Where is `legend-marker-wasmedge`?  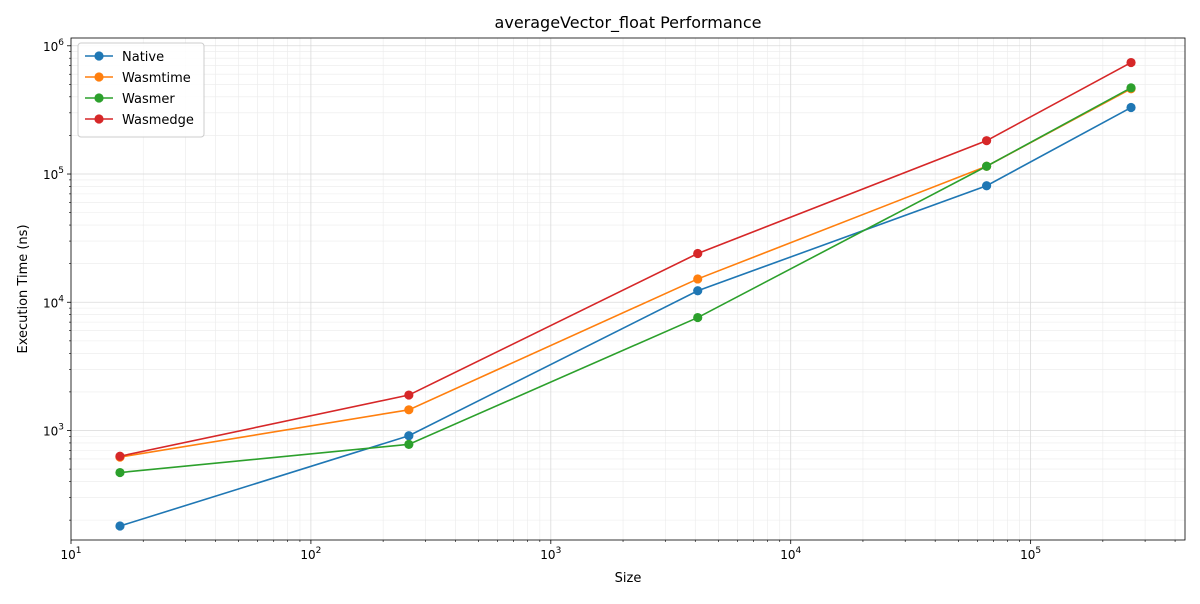 legend-marker-wasmedge is located at coordinates (99, 119).